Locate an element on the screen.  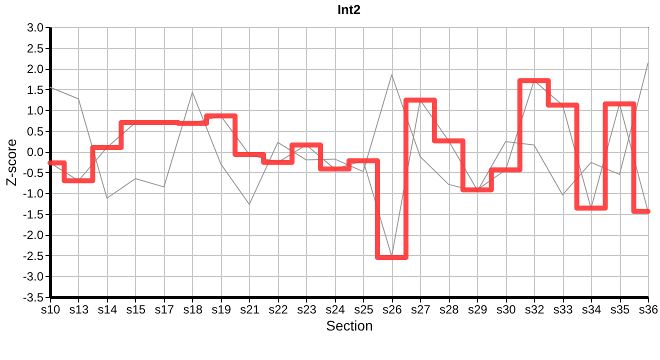
y-tick-label: -3.5 is located at coordinates (33, 297).